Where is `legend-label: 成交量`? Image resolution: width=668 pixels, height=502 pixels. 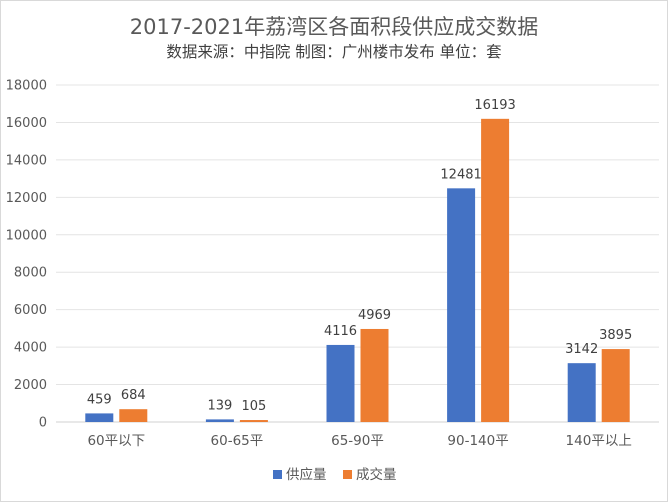
legend-label: 成交量 is located at coordinates (376, 474).